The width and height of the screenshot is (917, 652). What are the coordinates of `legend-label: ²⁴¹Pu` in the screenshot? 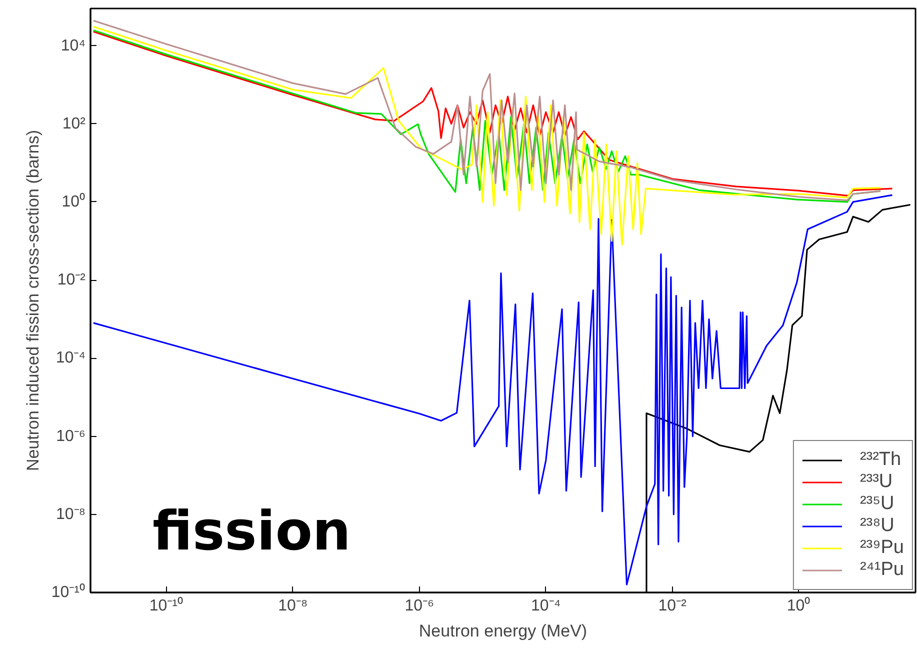 It's located at (882, 570).